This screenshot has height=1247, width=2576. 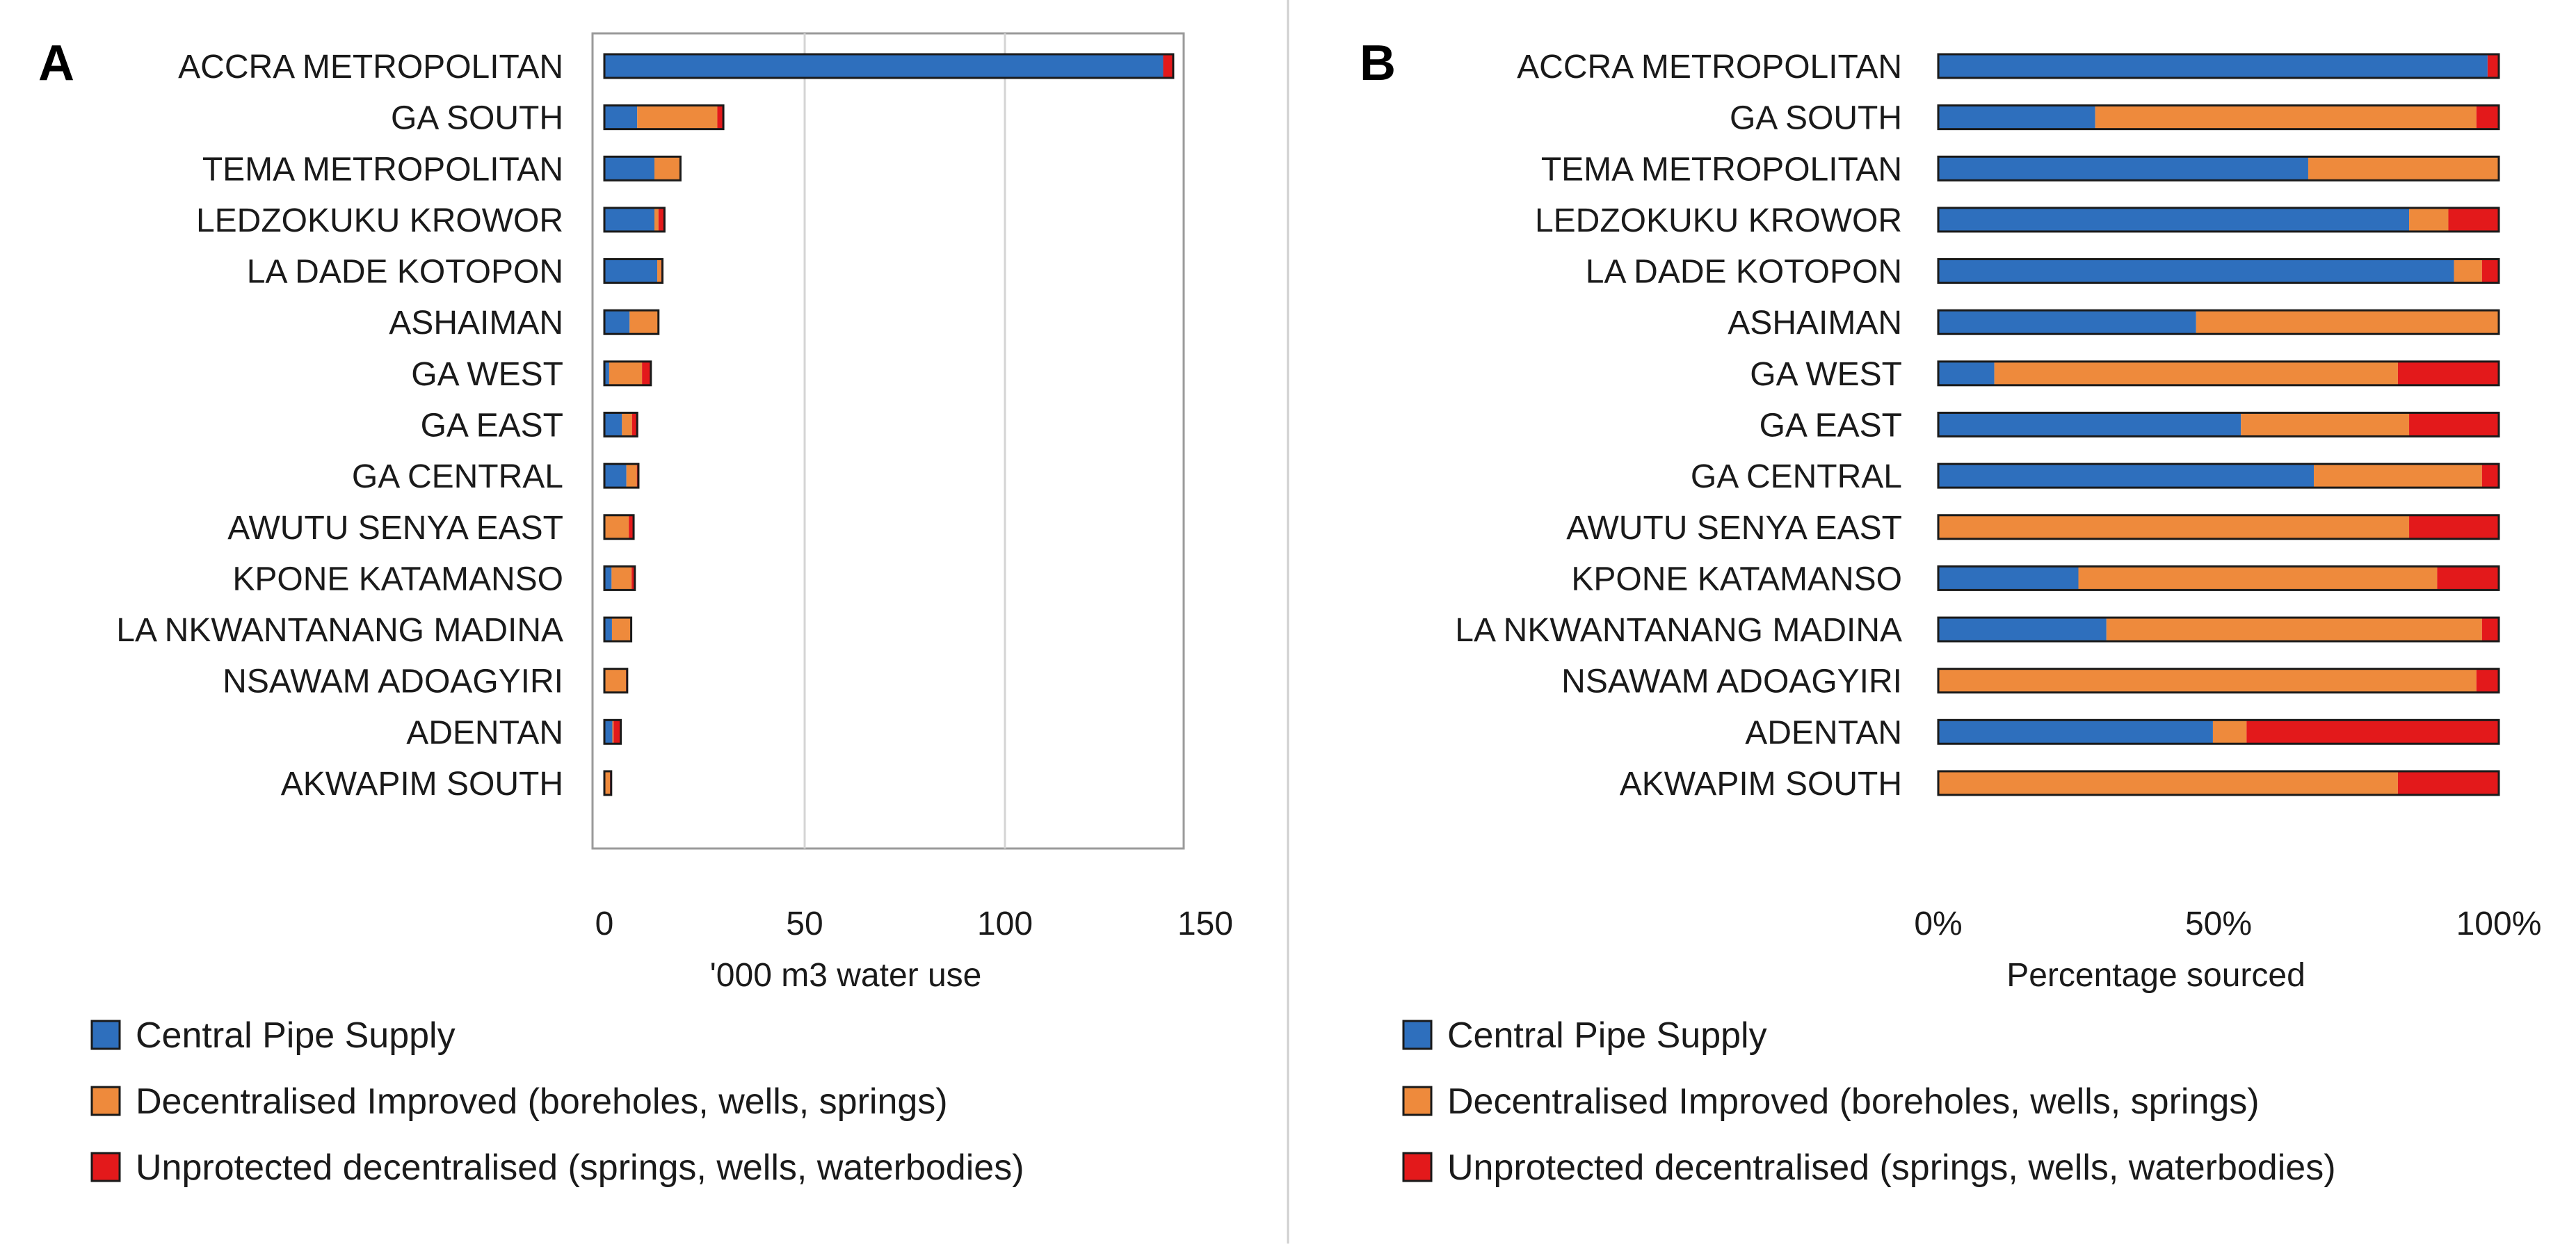 What do you see at coordinates (1205, 924) in the screenshot?
I see `x-tick-label: 150` at bounding box center [1205, 924].